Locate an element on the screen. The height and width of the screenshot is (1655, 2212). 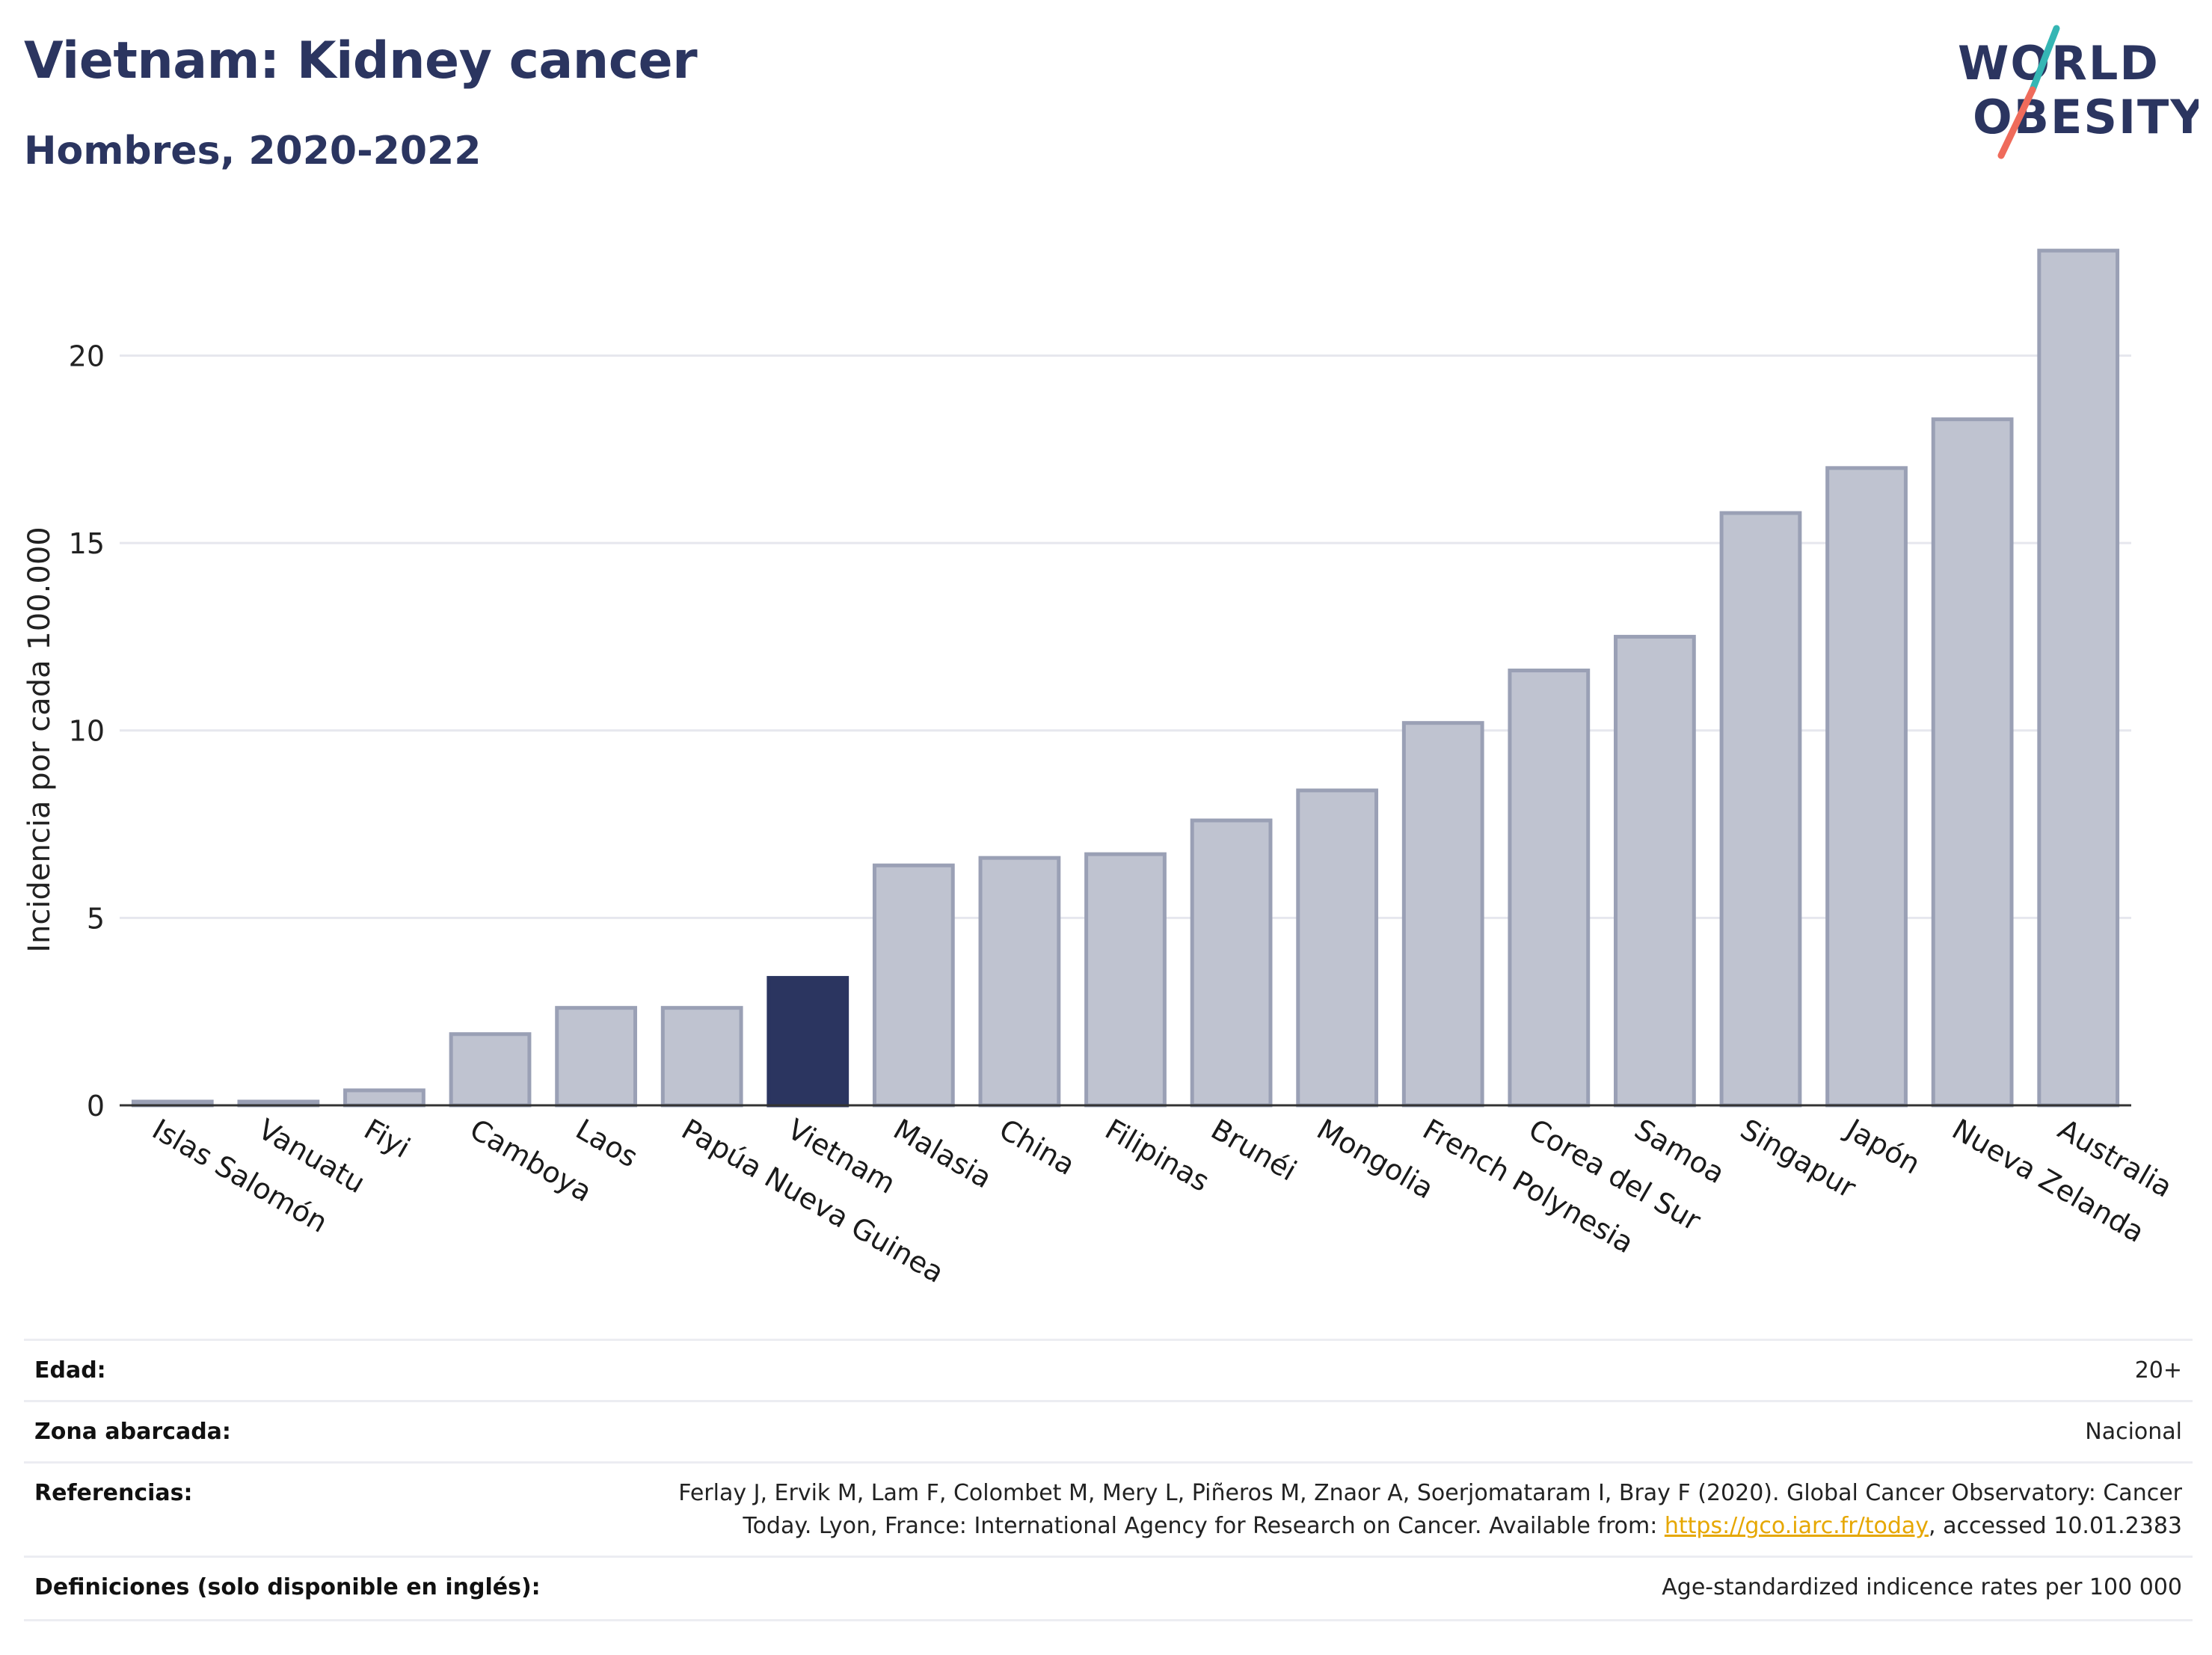
x-tick-label: Brunéi is located at coordinates (1253, 1150).